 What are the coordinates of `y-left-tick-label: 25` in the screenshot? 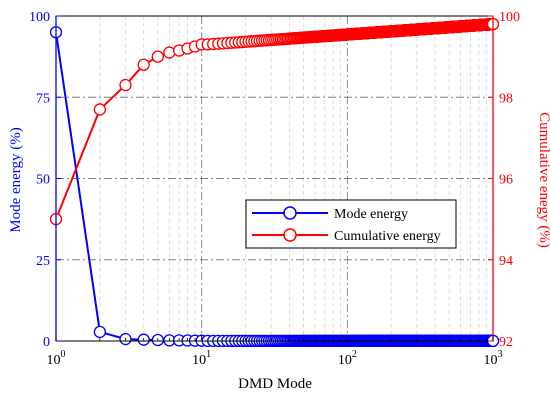 It's located at (43, 261).